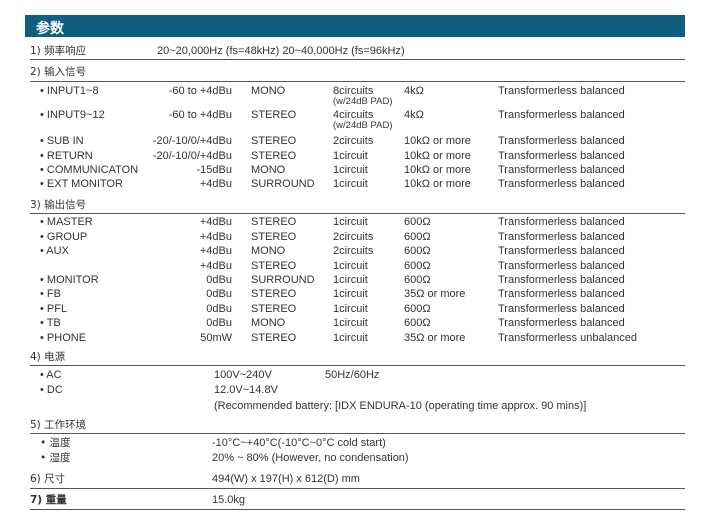 Image resolution: width=720 pixels, height=521 pixels. What do you see at coordinates (50, 29) in the screenshot?
I see `page-title: 参数` at bounding box center [50, 29].